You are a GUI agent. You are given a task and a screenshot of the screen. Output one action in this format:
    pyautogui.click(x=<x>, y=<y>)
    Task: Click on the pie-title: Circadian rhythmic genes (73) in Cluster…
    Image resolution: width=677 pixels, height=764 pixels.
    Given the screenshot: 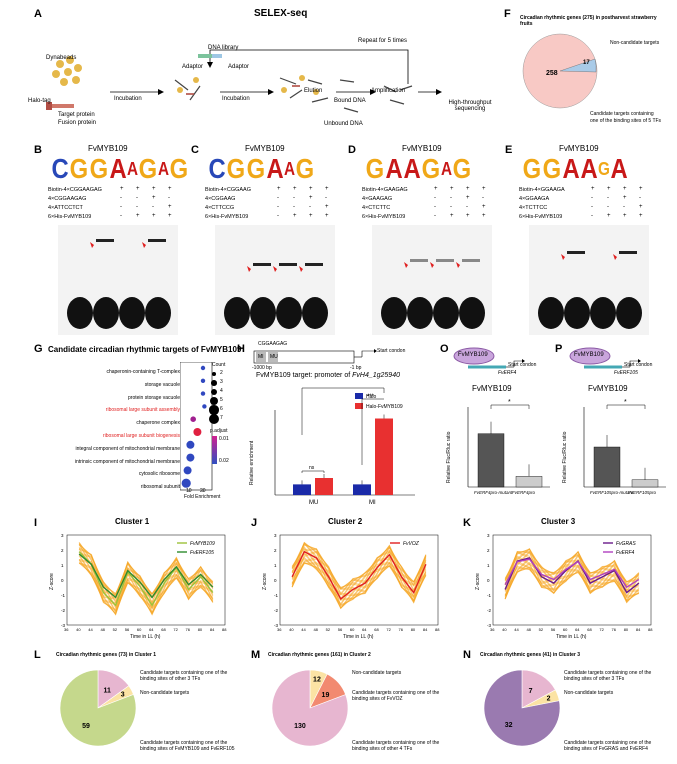 What is the action you would take?
    pyautogui.click(x=106, y=655)
    